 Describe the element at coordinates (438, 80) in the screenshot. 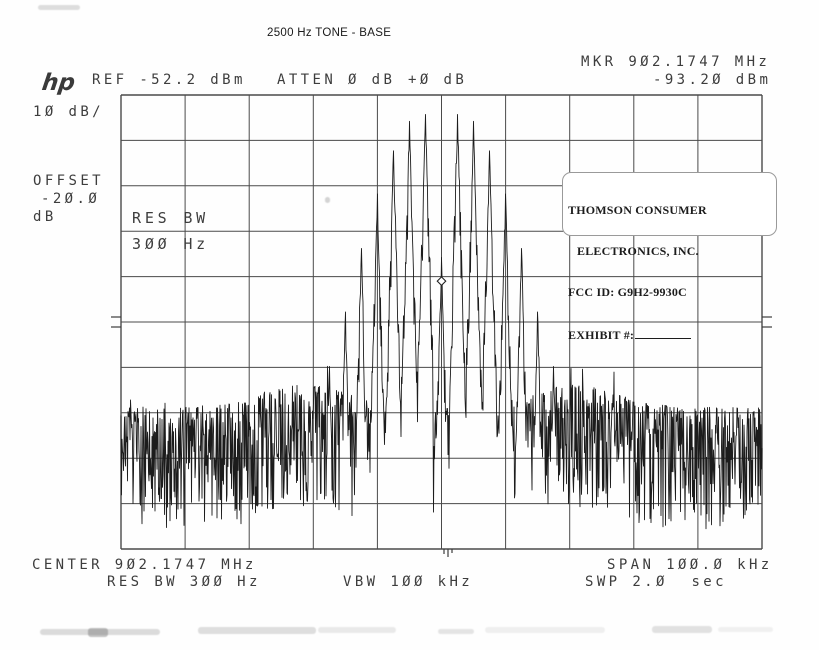

I see `atten-offset-label: +Ø dB` at that location.